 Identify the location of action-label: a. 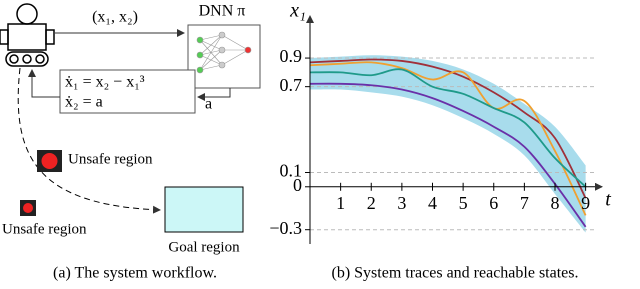
(208, 104).